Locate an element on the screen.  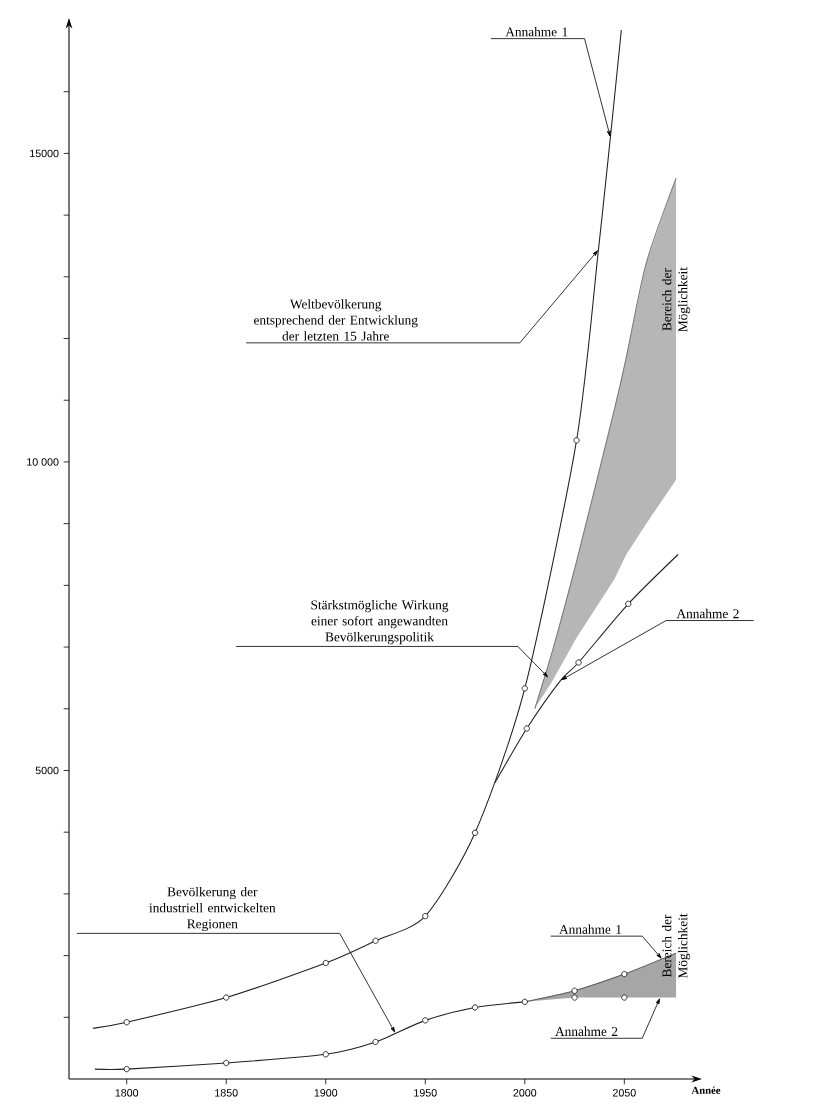
x-tick-label: 1950 is located at coordinates (425, 1093).